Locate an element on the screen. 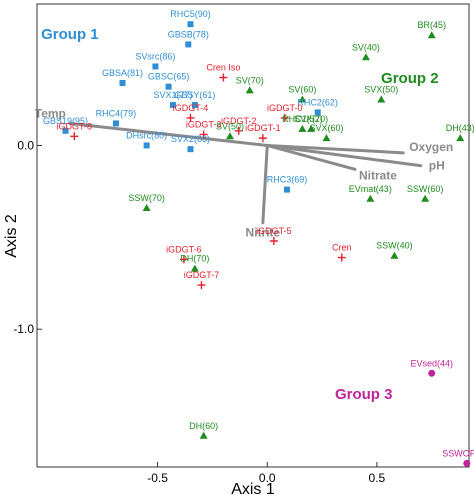 The width and height of the screenshot is (474, 500). point-label: iGDGT-4 is located at coordinates (191, 108).